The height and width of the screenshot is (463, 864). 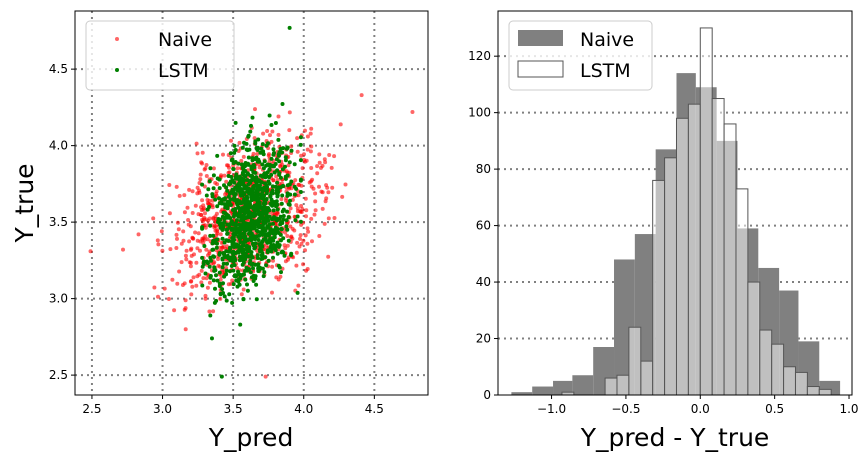 What do you see at coordinates (607, 40) in the screenshot?
I see `hist-legend-naive-label: Naive` at bounding box center [607, 40].